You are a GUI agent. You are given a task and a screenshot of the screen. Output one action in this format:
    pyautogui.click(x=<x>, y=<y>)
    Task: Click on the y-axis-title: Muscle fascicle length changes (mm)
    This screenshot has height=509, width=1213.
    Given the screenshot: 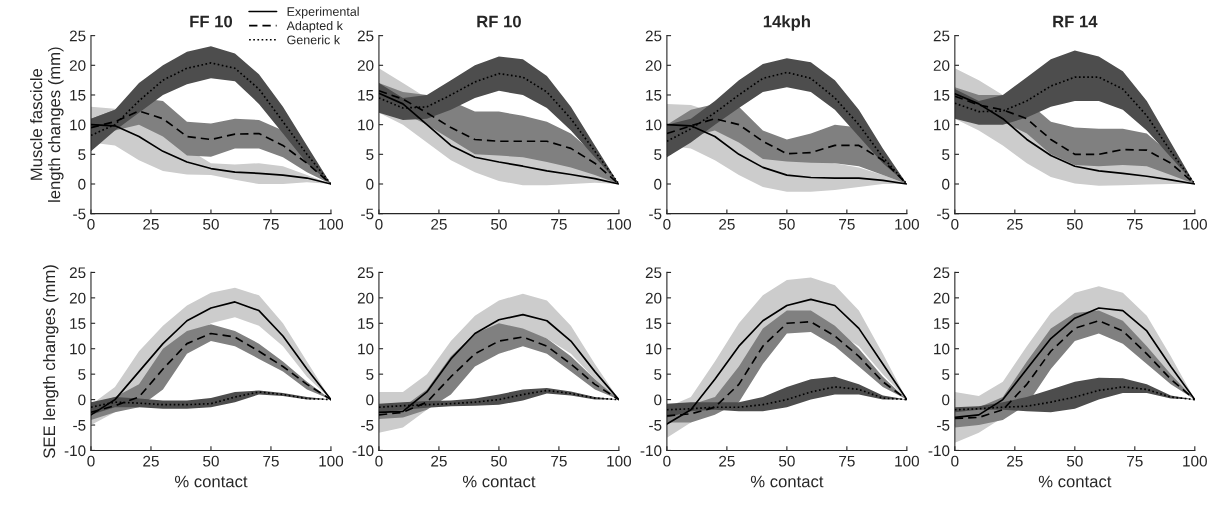 What is the action you would take?
    pyautogui.click(x=47, y=124)
    